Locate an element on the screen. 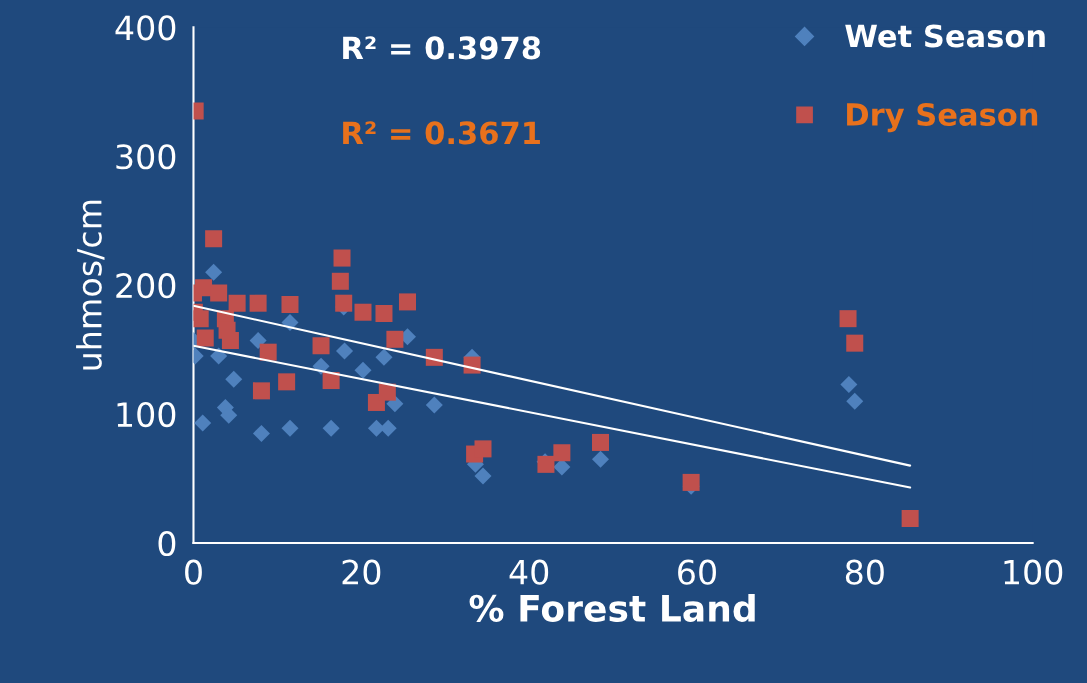 Image resolution: width=1087 pixels, height=683 pixels. x-tick-label: 40 is located at coordinates (529, 572).